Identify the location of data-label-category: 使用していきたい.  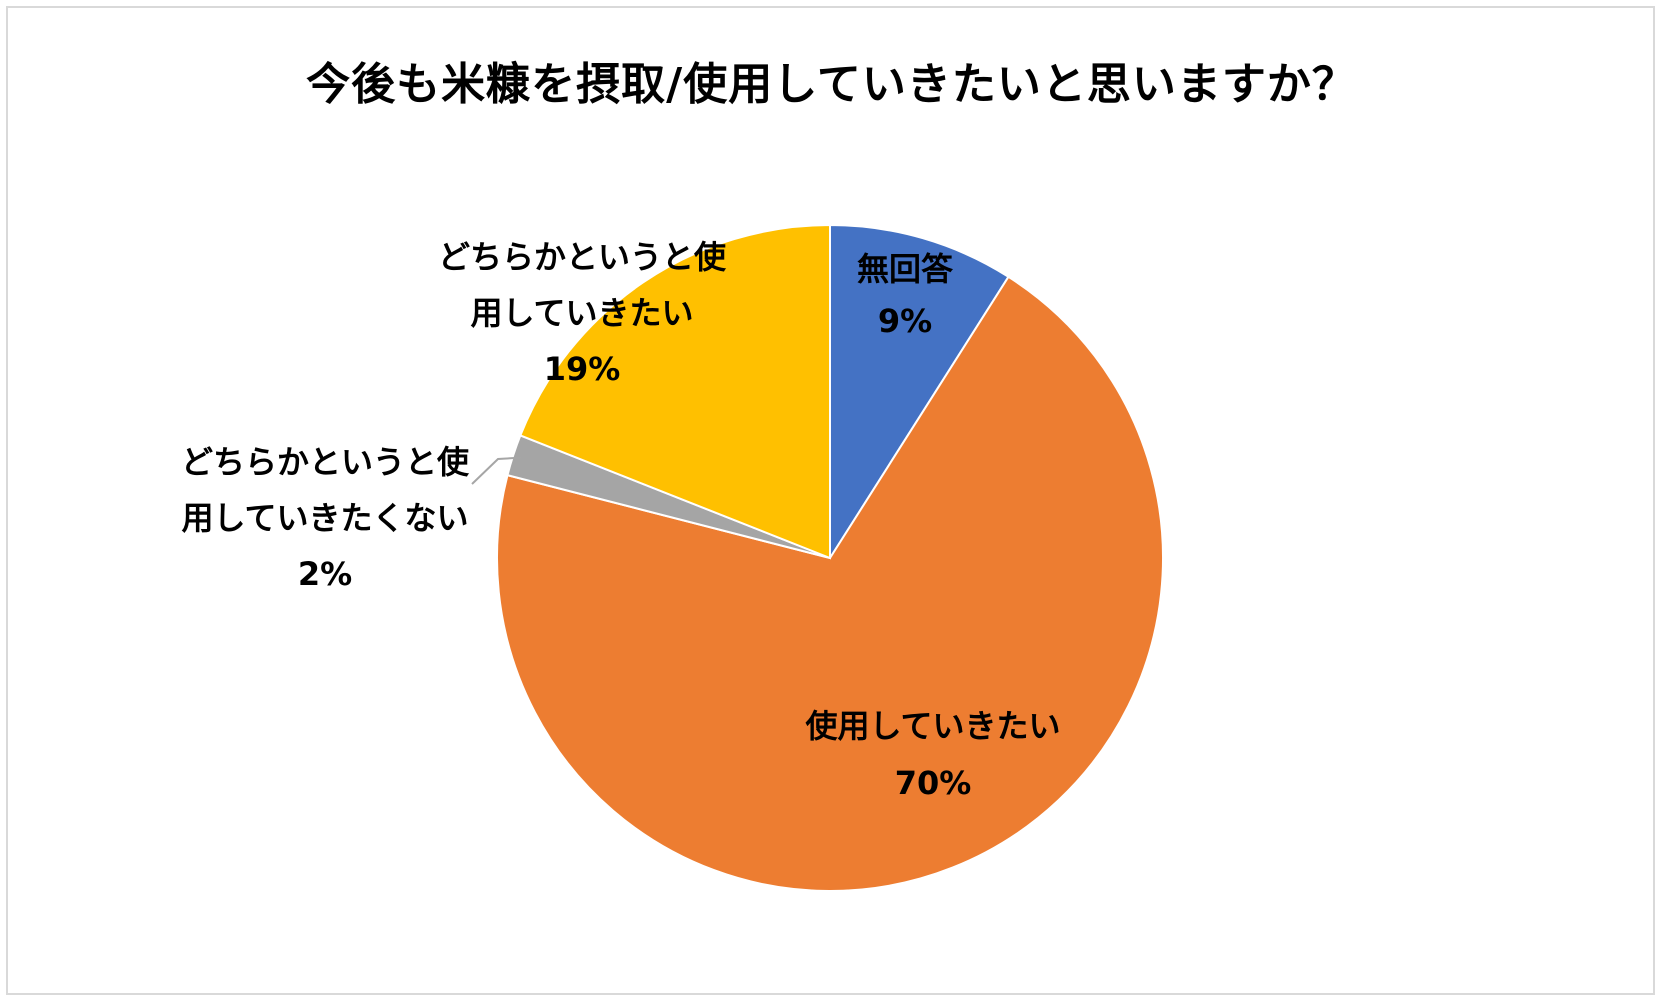
(932, 726).